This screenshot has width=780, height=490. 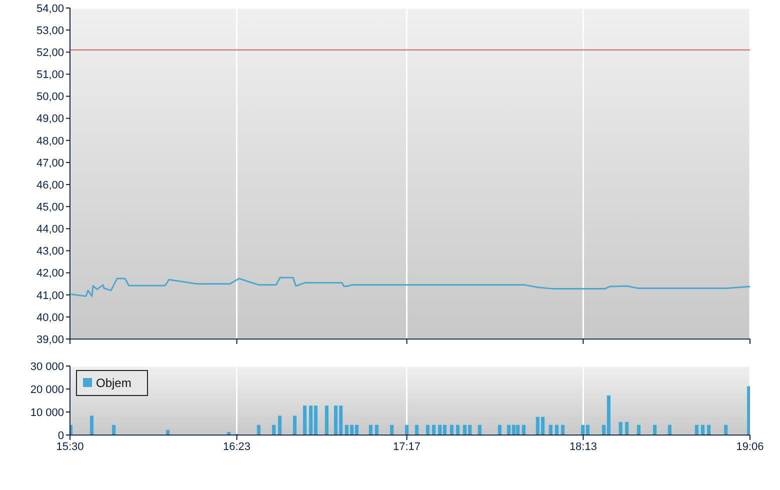 What do you see at coordinates (50, 141) in the screenshot?
I see `y-tick-label: 48,00` at bounding box center [50, 141].